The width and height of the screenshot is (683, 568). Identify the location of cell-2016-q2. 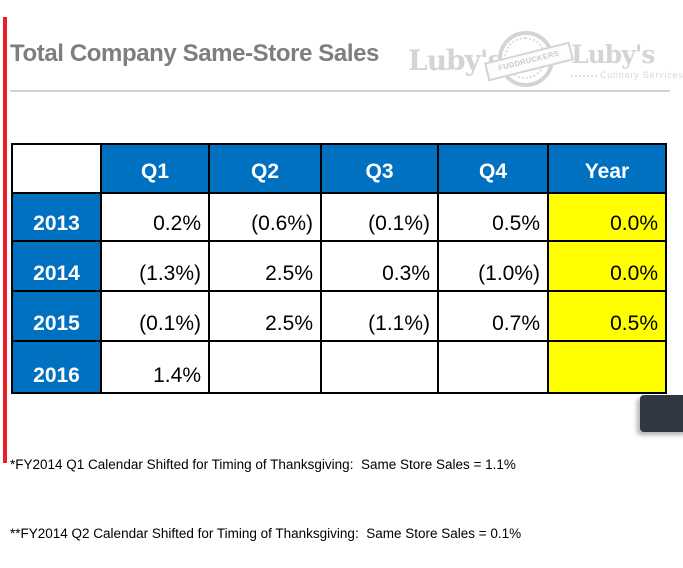
(265, 367).